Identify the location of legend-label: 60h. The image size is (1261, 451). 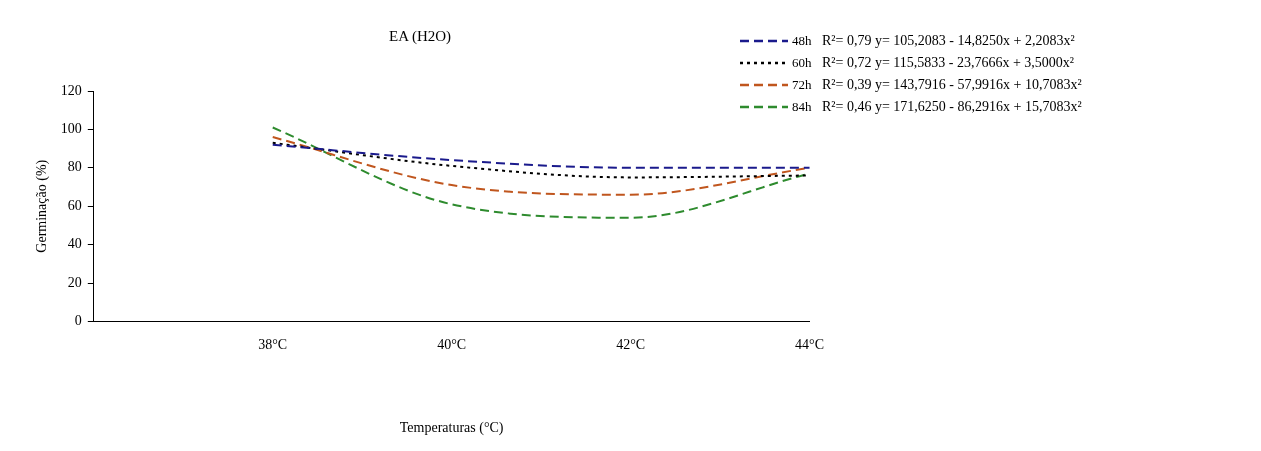
(802, 63).